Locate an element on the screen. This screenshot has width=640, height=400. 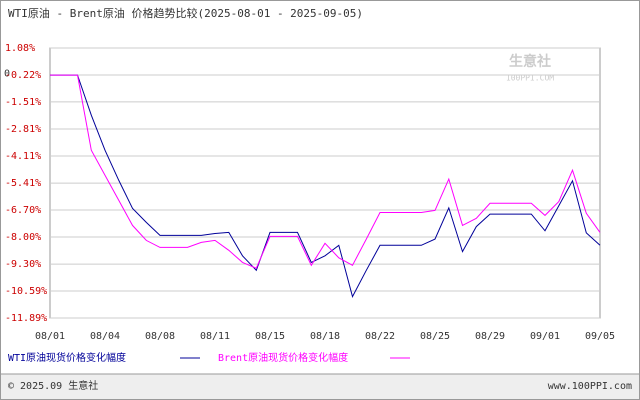
y-tick-label: 1.08% is located at coordinates (20, 48).